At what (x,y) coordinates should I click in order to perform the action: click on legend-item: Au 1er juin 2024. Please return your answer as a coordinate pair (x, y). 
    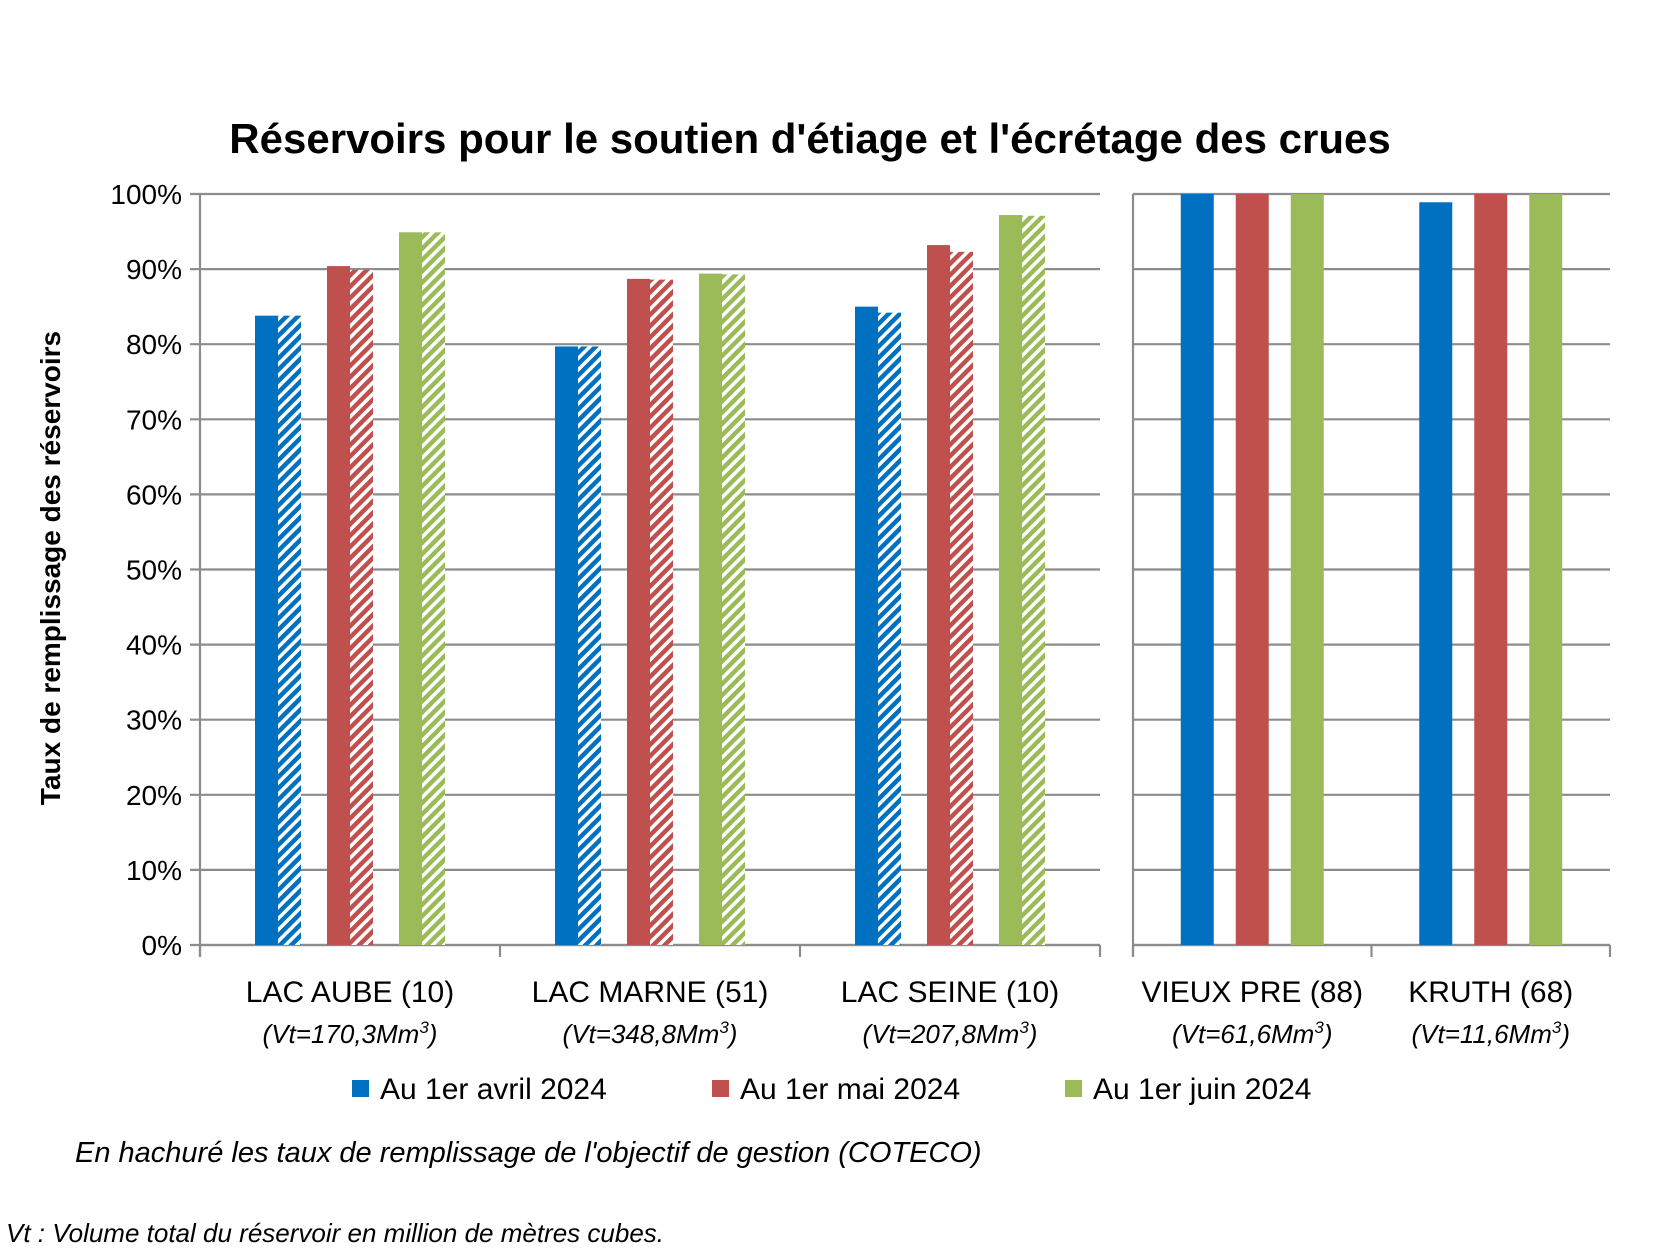
    Looking at the image, I should click on (1188, 1089).